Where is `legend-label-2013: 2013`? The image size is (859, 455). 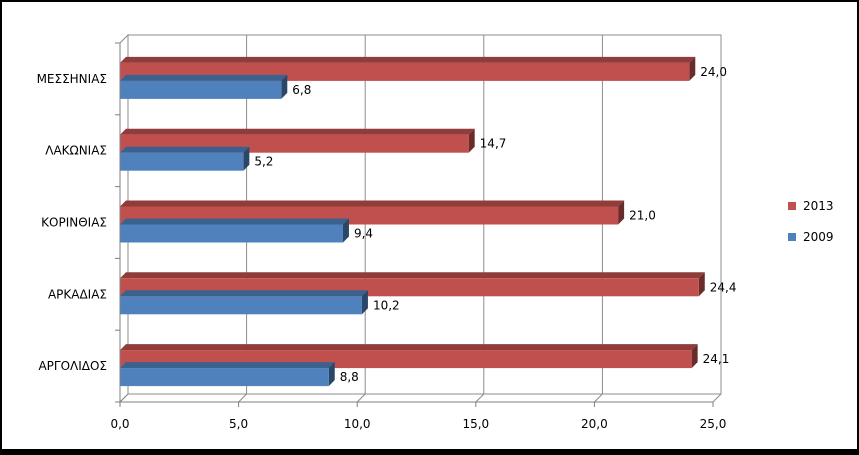
legend-label-2013: 2013 is located at coordinates (818, 206).